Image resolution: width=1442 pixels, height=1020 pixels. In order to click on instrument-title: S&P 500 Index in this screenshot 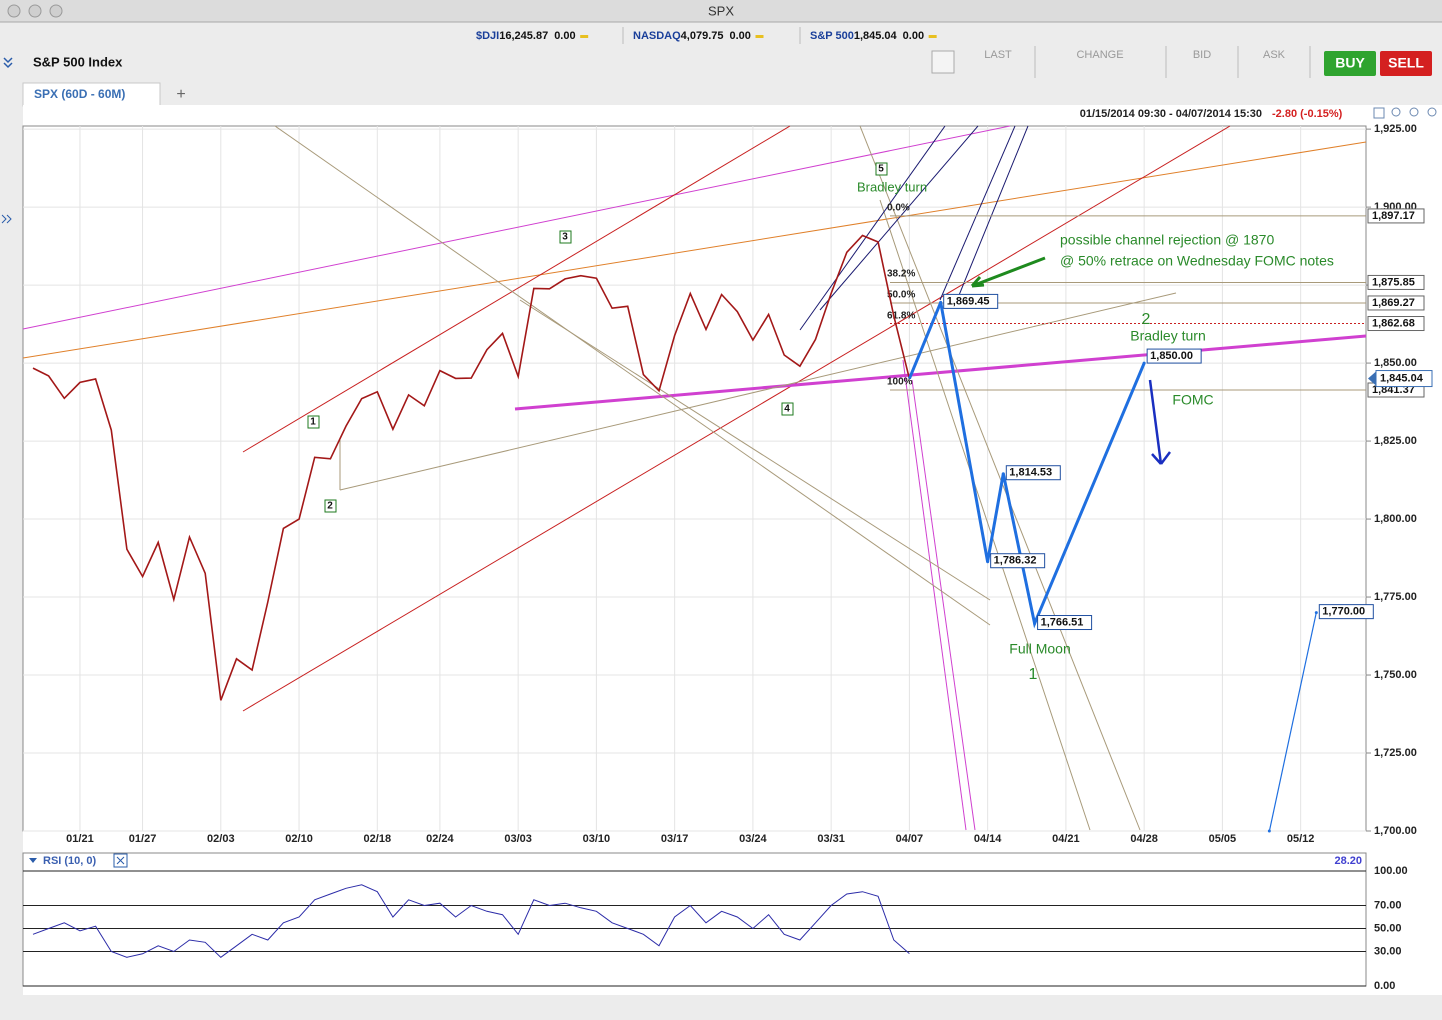, I will do `click(78, 61)`.